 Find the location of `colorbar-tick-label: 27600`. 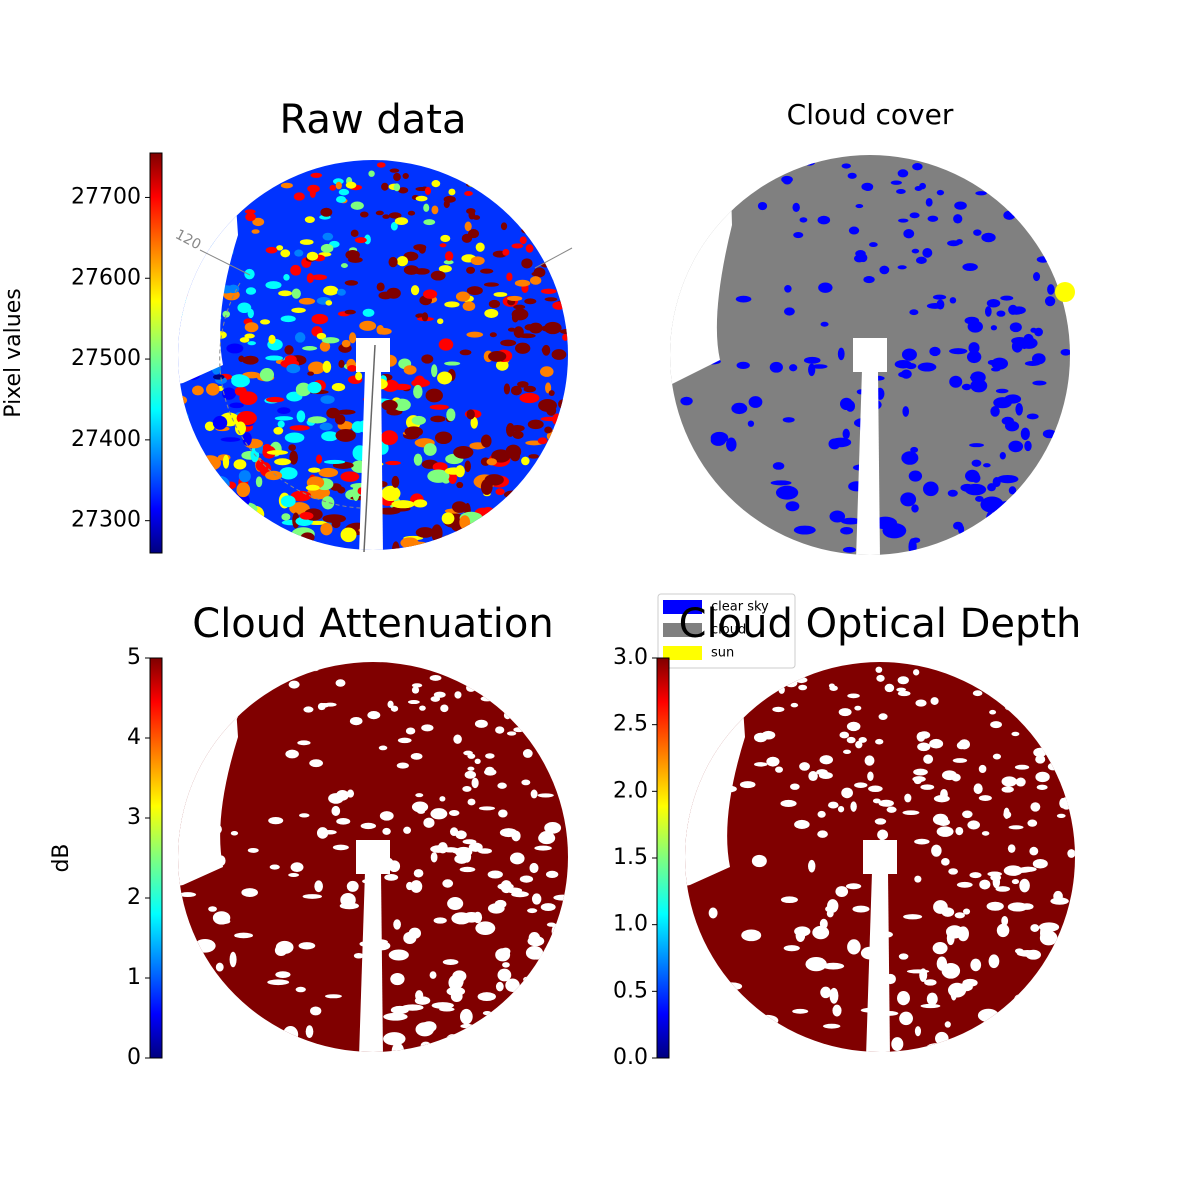

colorbar-tick-label: 27600 is located at coordinates (106, 277).